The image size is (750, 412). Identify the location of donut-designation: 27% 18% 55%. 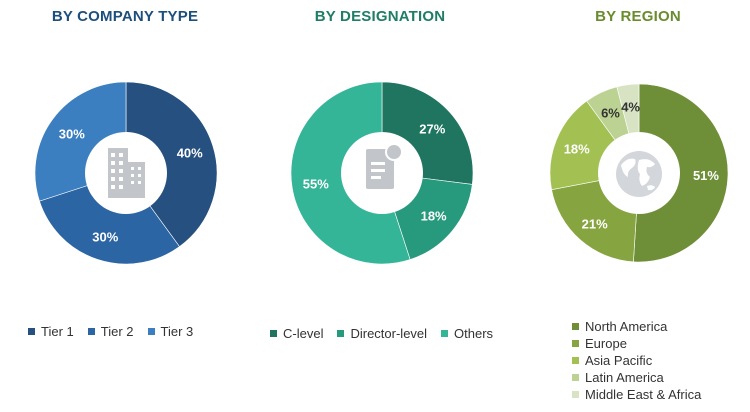
(382, 173).